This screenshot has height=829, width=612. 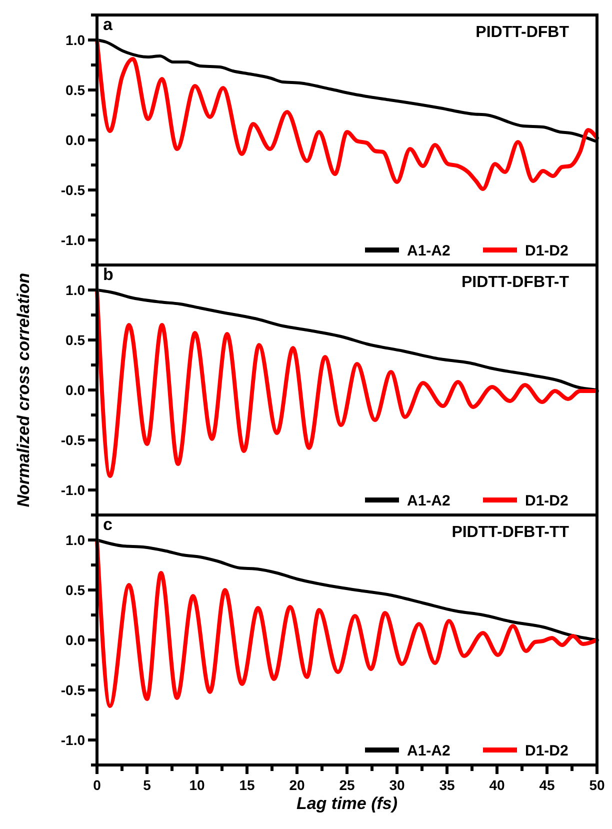 What do you see at coordinates (447, 785) in the screenshot?
I see `x-tick-label: 35` at bounding box center [447, 785].